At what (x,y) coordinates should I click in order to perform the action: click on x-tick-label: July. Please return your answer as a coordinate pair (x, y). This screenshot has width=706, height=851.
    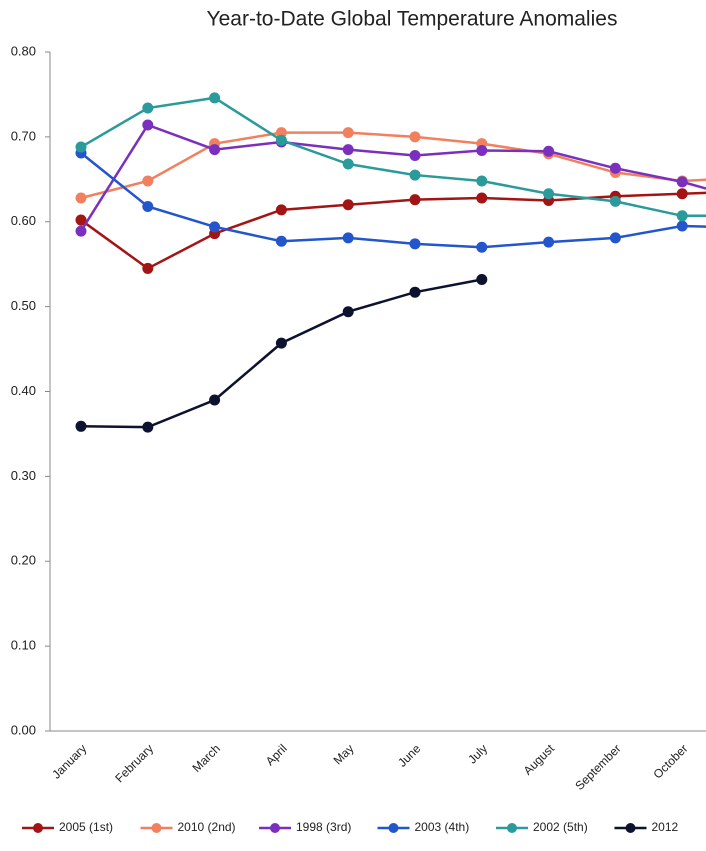
    Looking at the image, I should click on (477, 753).